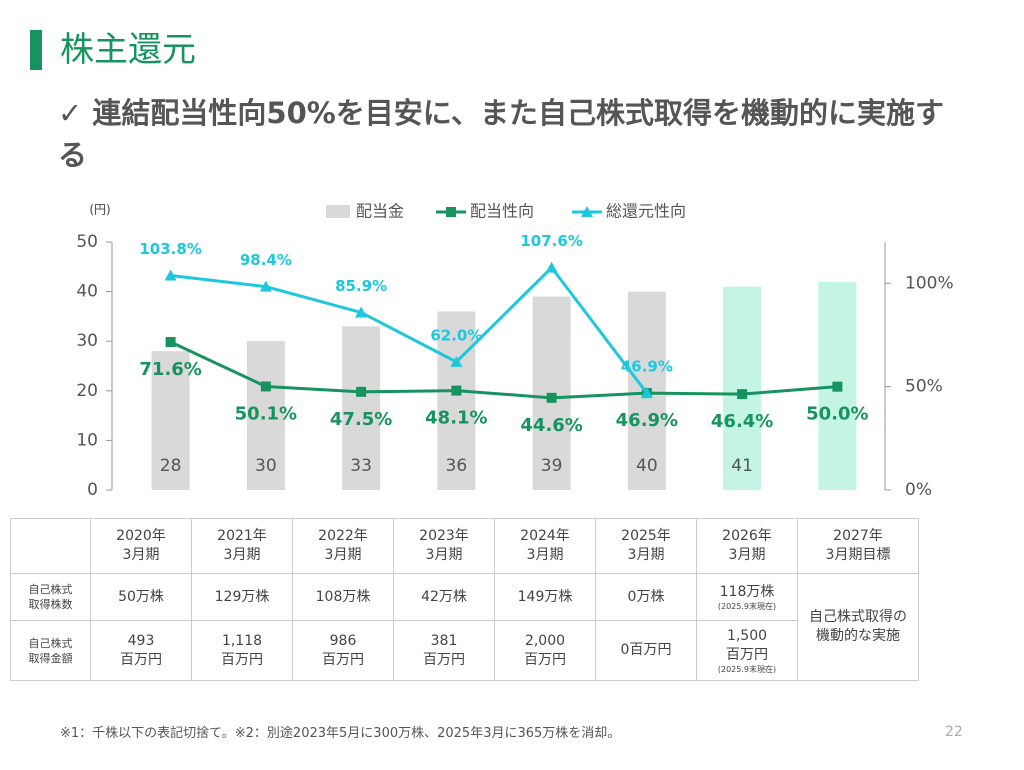  I want to click on table-cell: 2025年 3月期, so click(646, 546).